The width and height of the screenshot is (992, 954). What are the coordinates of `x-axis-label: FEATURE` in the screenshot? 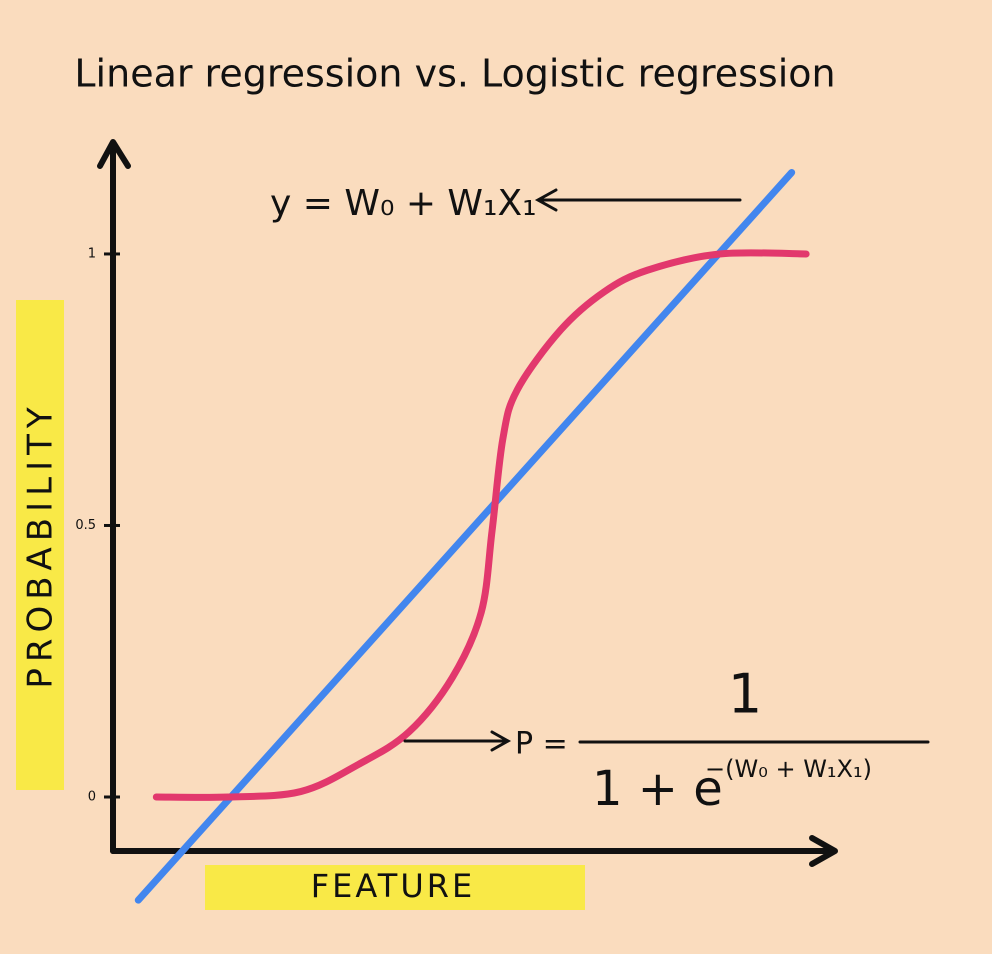 It's located at (393, 886).